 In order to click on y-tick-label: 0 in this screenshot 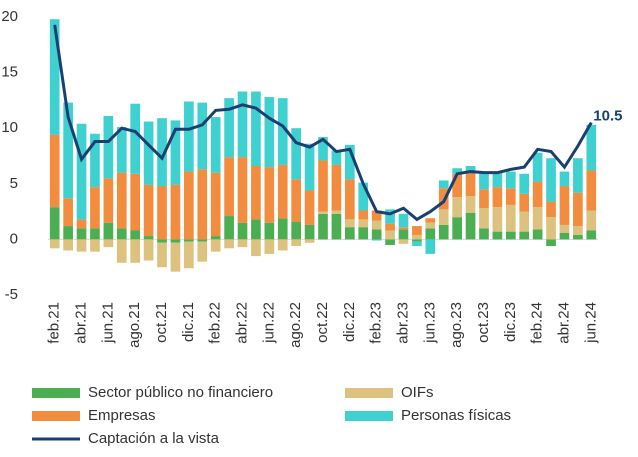, I will do `click(14, 238)`.